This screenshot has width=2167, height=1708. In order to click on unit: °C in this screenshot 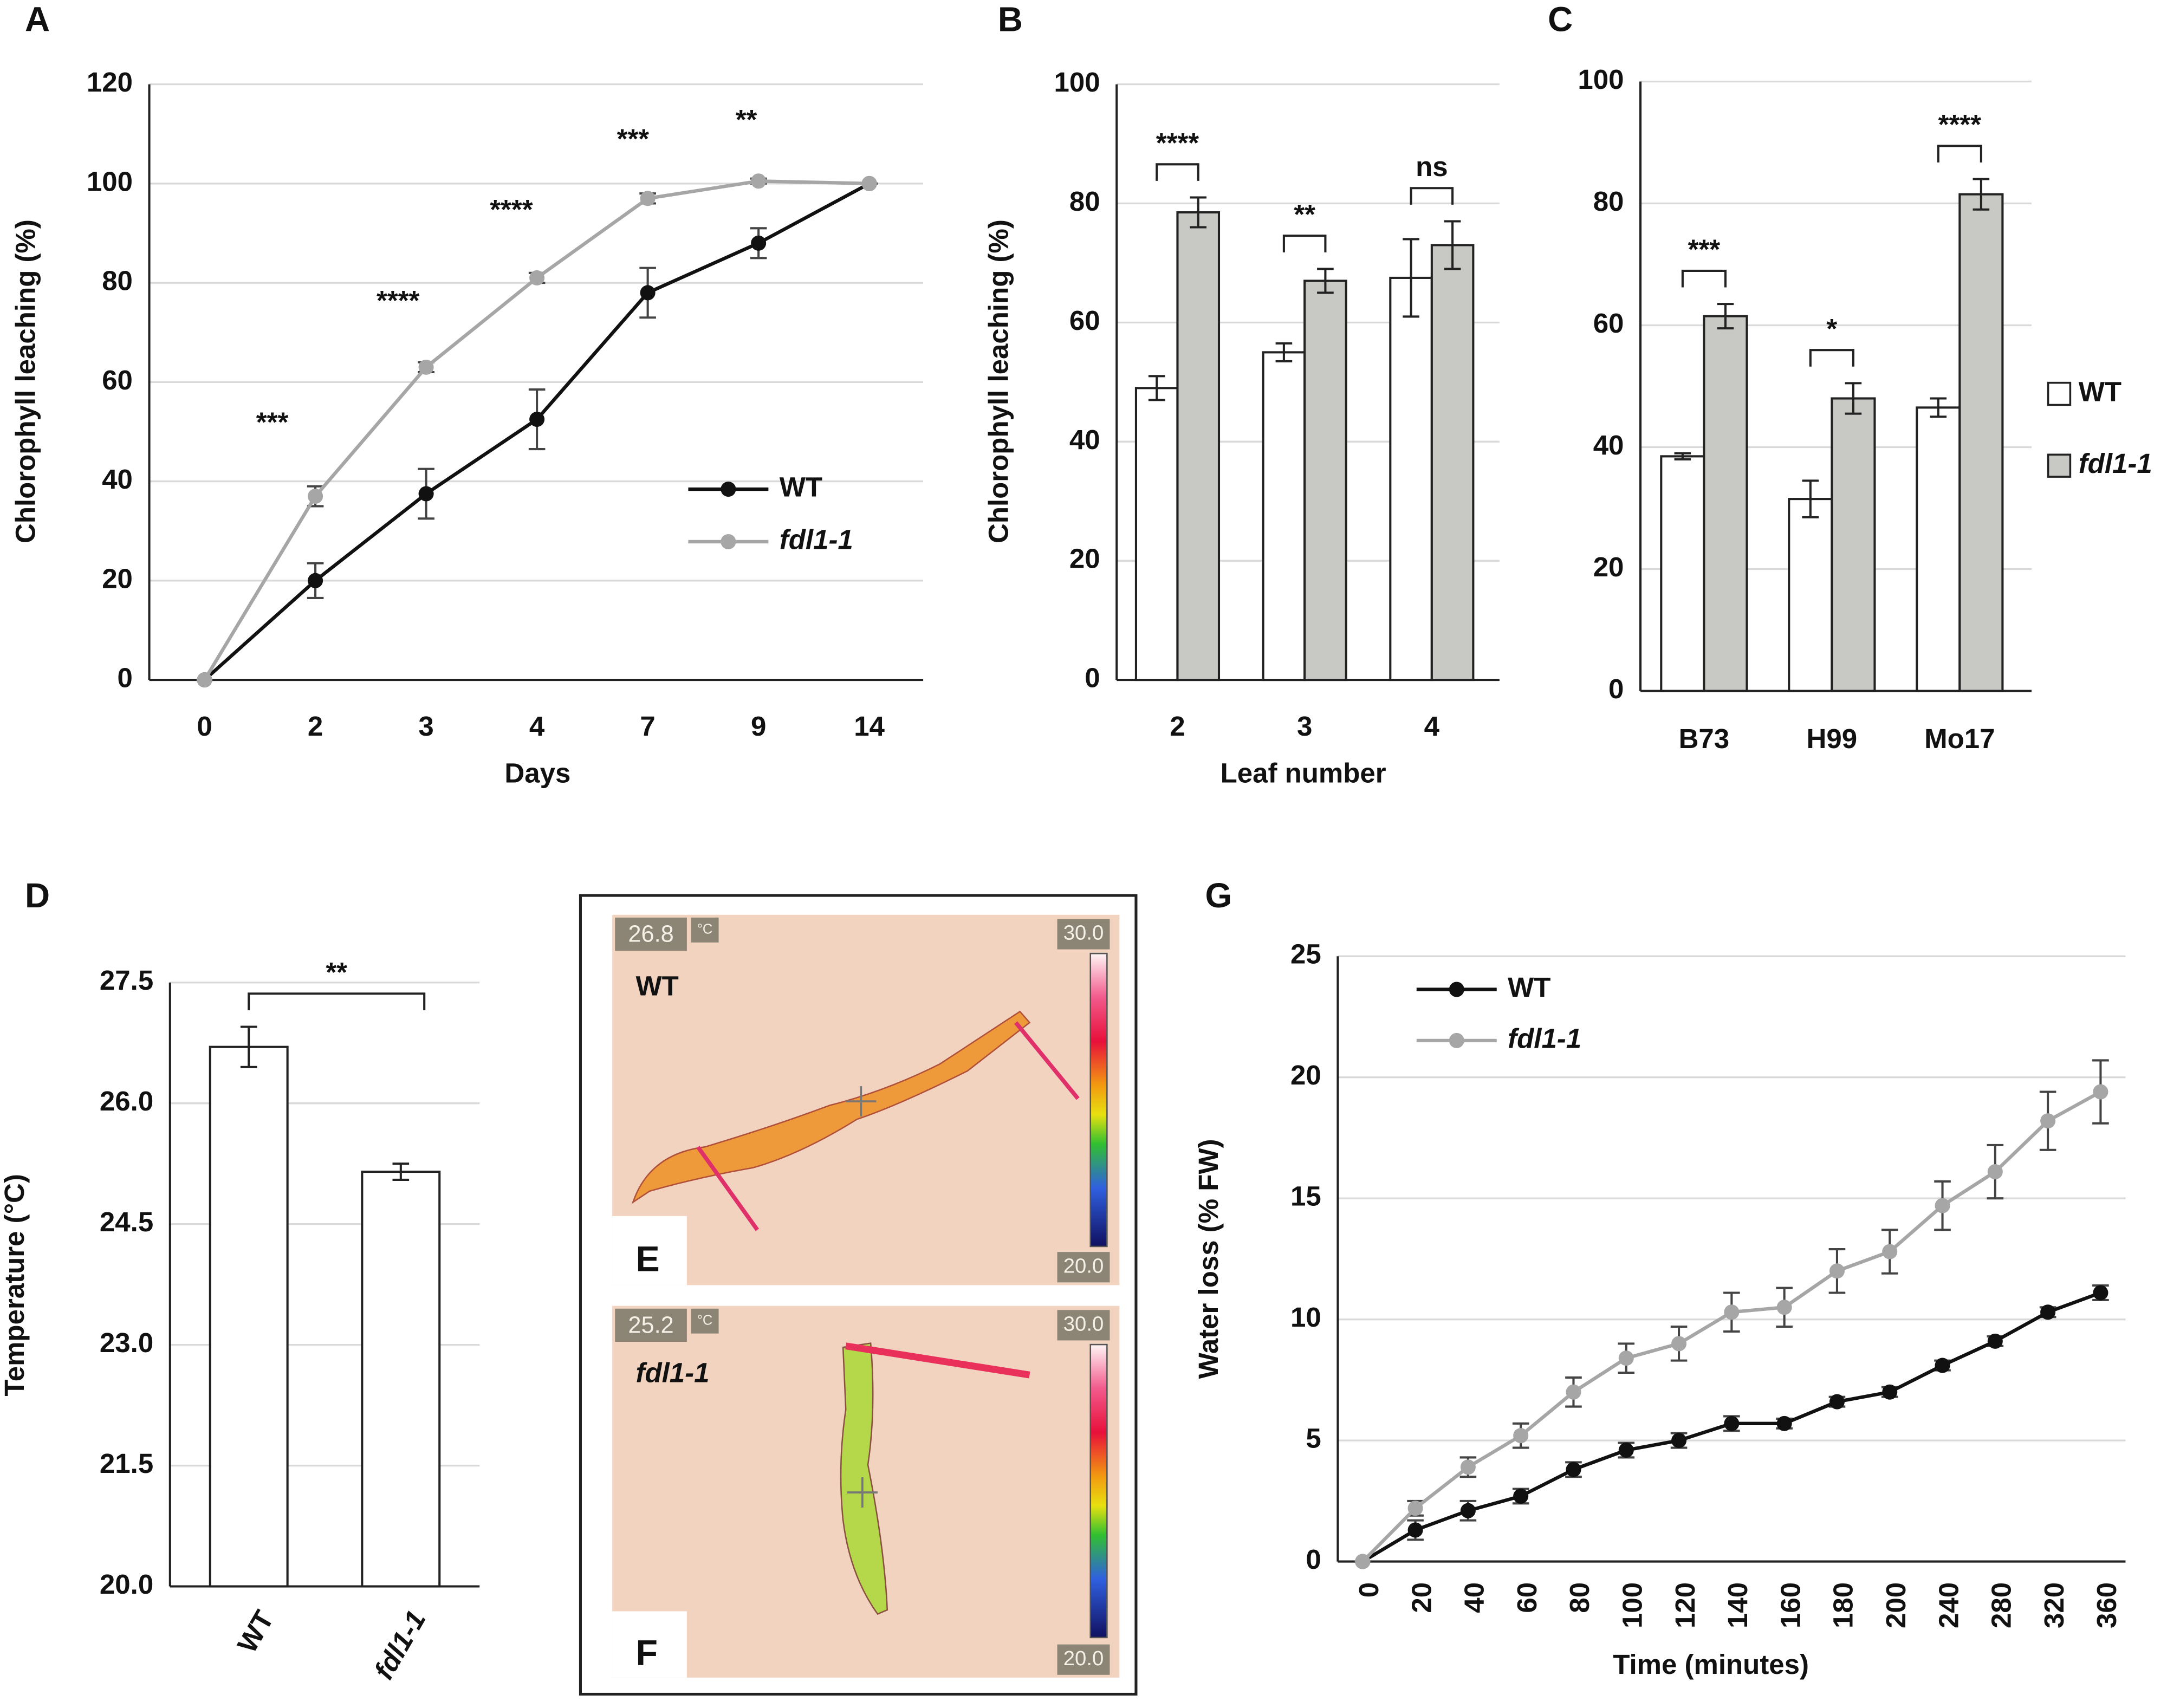, I will do `click(705, 930)`.